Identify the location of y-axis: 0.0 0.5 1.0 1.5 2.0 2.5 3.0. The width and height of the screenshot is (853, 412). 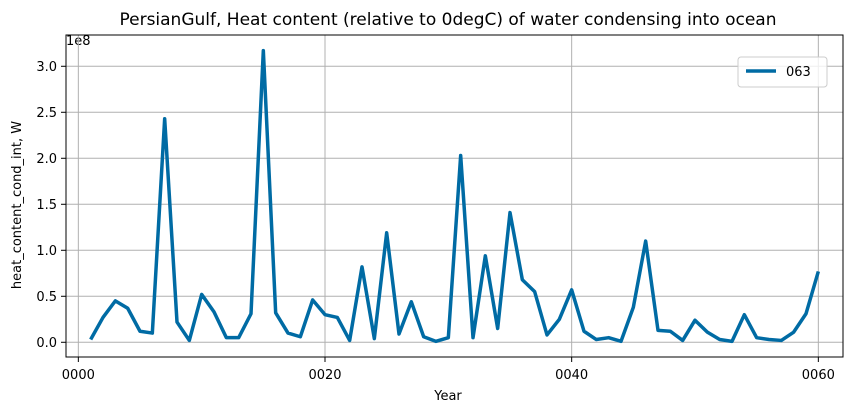
(51, 205).